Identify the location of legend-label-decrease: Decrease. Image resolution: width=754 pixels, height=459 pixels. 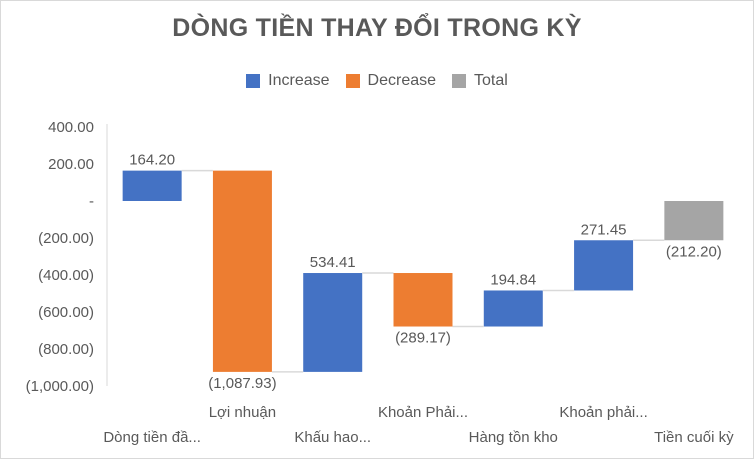
(402, 80).